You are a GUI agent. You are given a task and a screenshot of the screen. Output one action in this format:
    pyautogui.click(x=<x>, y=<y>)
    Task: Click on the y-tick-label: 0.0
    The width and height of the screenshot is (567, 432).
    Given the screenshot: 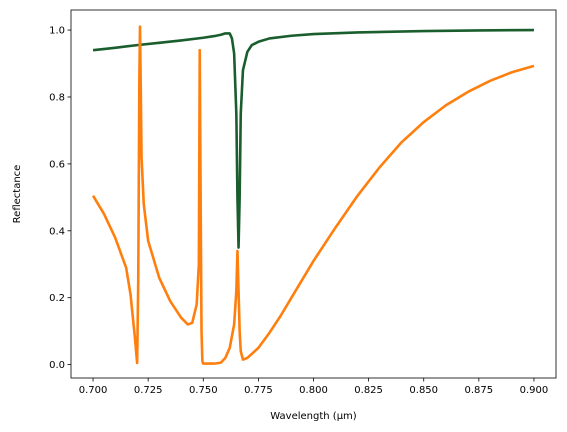 What is the action you would take?
    pyautogui.click(x=57, y=365)
    